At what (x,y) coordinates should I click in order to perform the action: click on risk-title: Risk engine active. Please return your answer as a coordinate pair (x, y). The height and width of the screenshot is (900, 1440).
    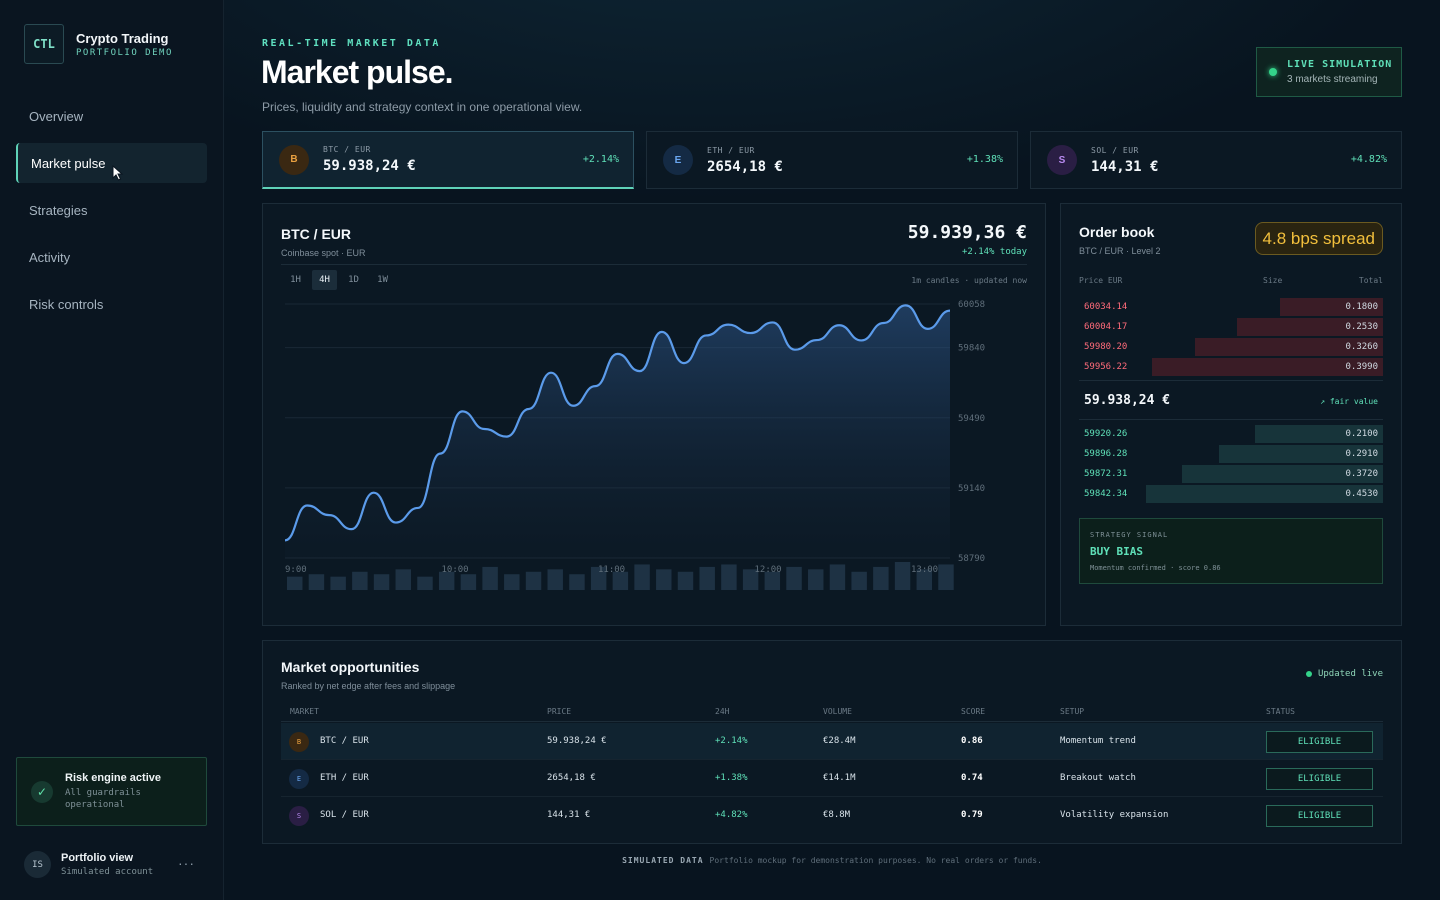
    Looking at the image, I should click on (113, 778).